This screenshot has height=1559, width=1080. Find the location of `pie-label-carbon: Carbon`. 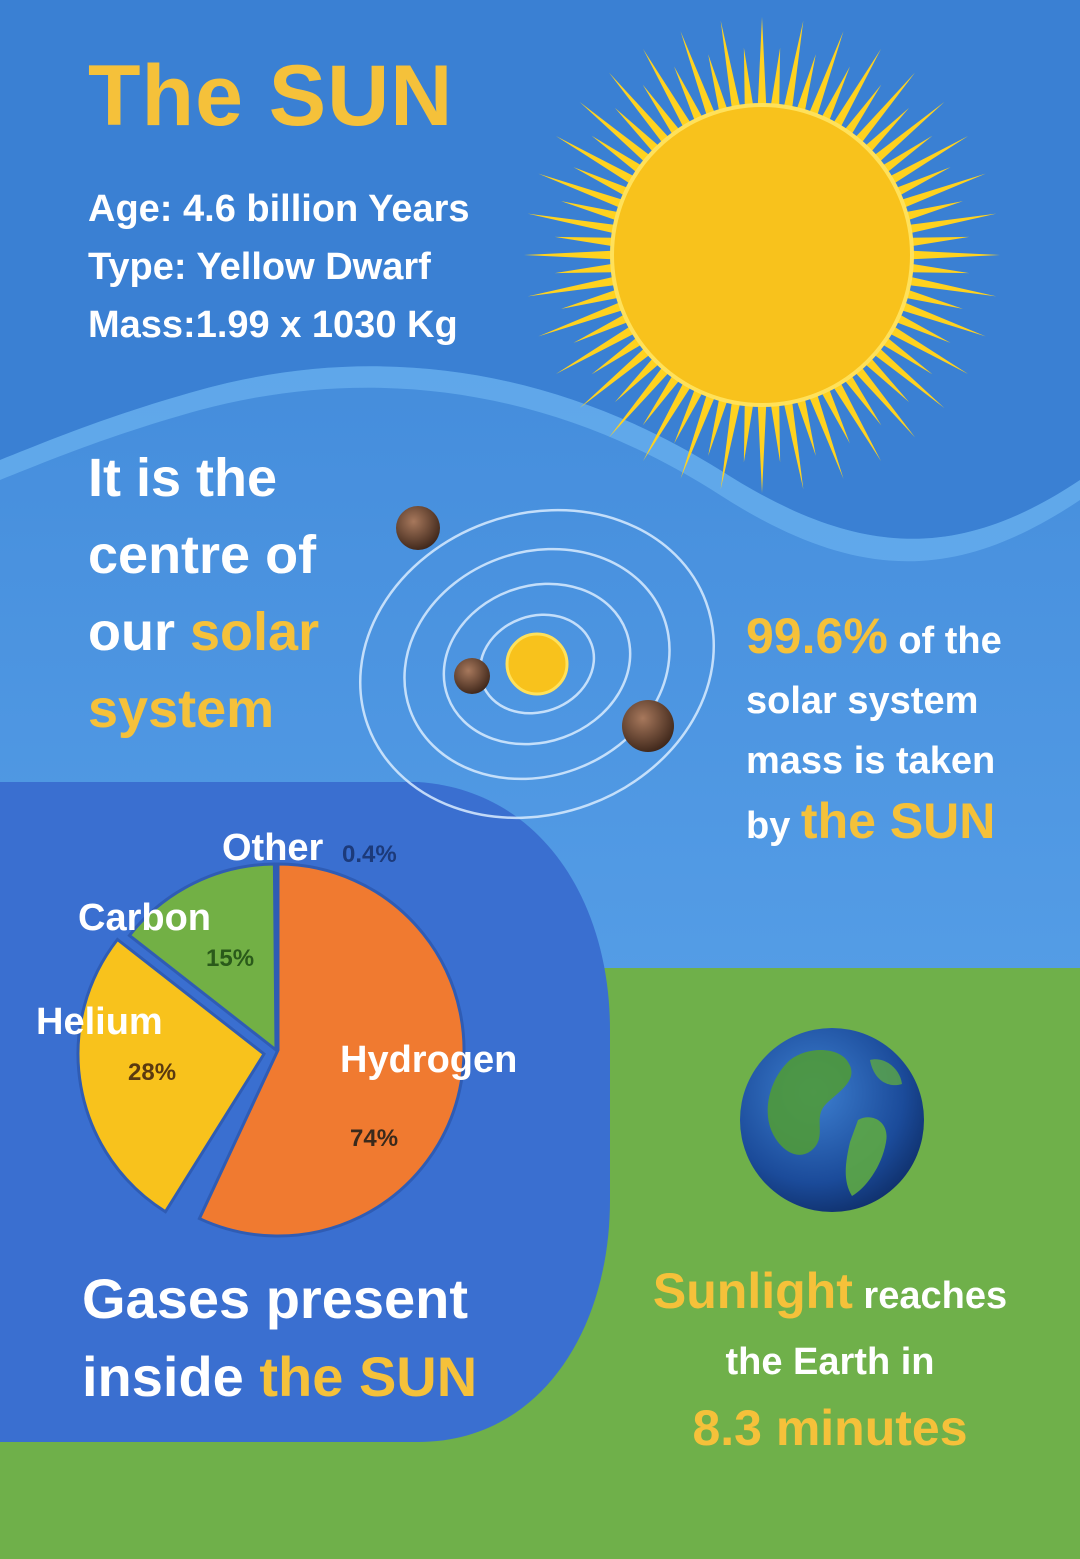

pie-label-carbon: Carbon is located at coordinates (144, 918).